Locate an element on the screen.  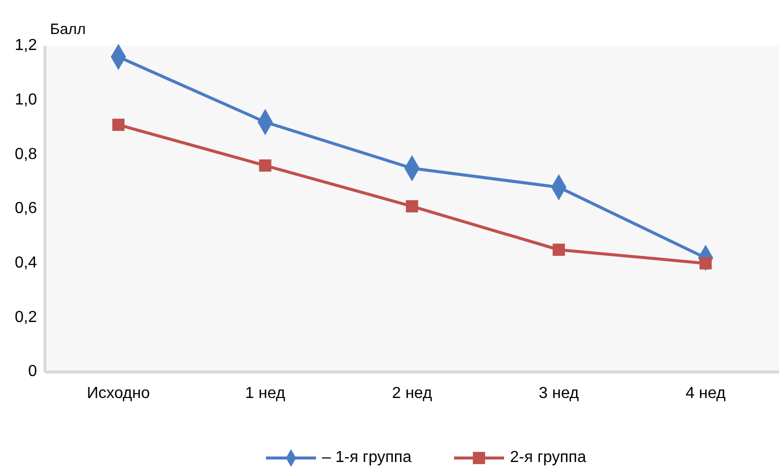
y-axis-title: Балл is located at coordinates (68, 29).